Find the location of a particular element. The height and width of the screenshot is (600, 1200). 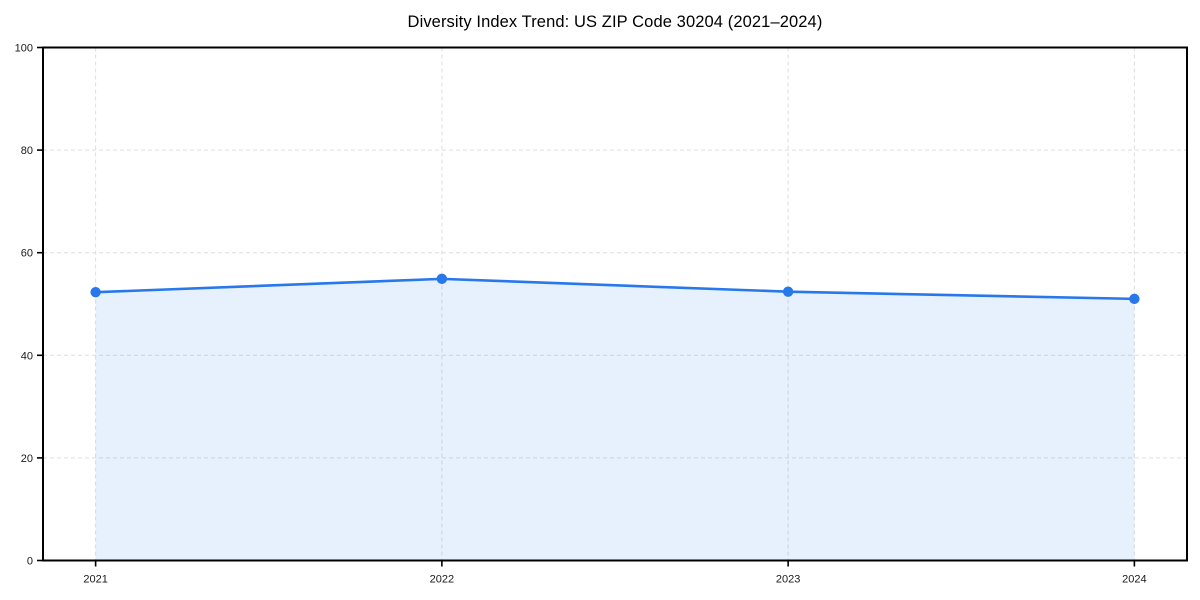

y-tick-label-60: 60 is located at coordinates (27, 254).